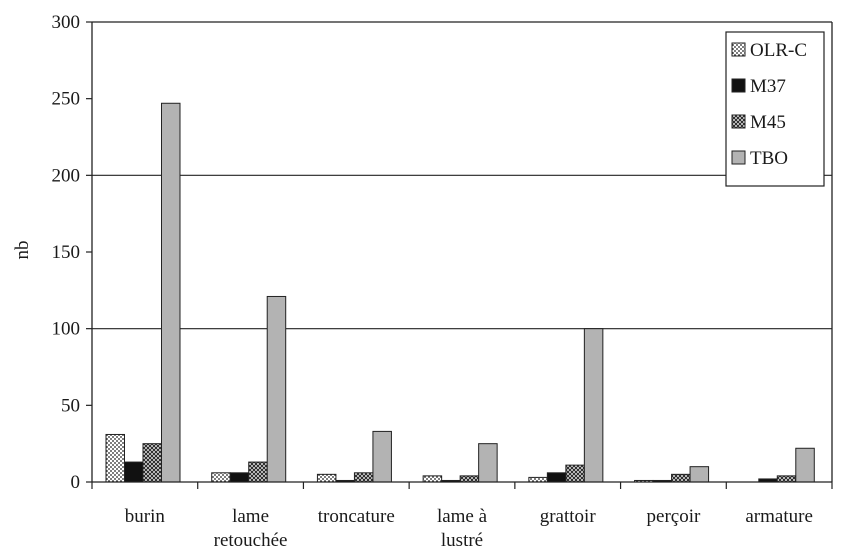 The image size is (842, 552). Describe the element at coordinates (462, 540) in the screenshot. I see `x-tick-label: lustré` at that location.